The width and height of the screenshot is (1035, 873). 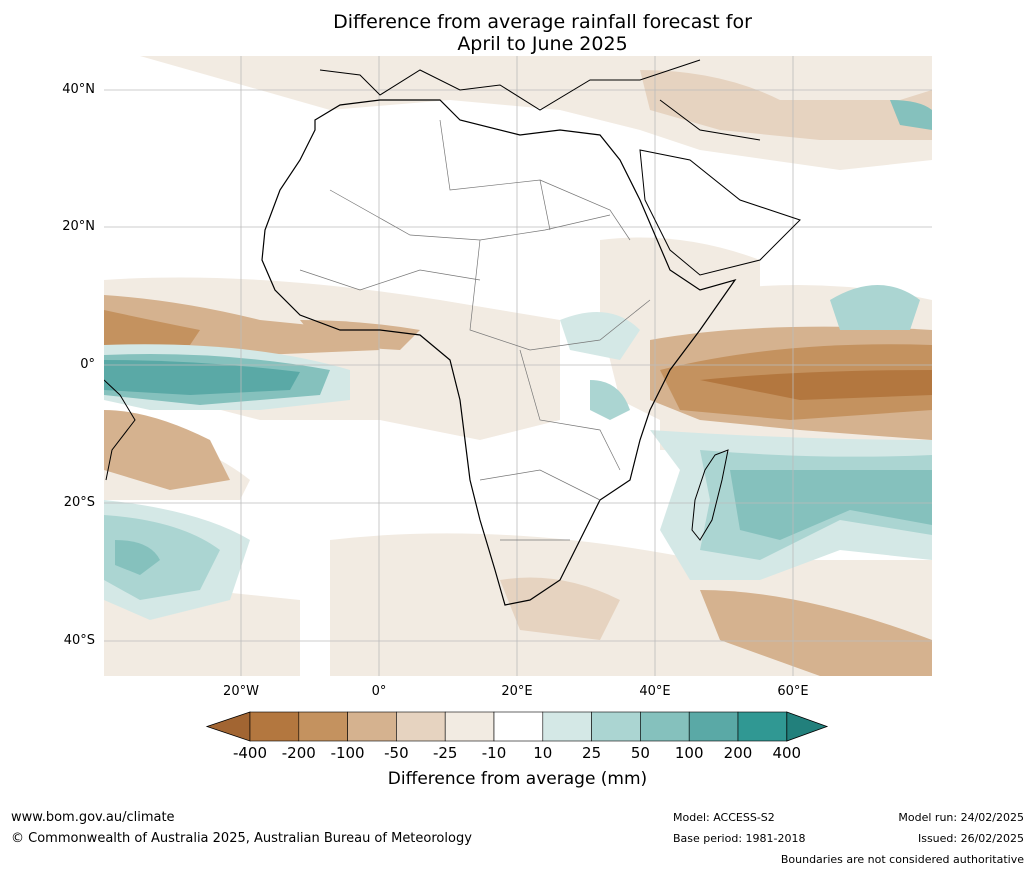 I want to click on colorbar-tick-label: 200, so click(x=738, y=753).